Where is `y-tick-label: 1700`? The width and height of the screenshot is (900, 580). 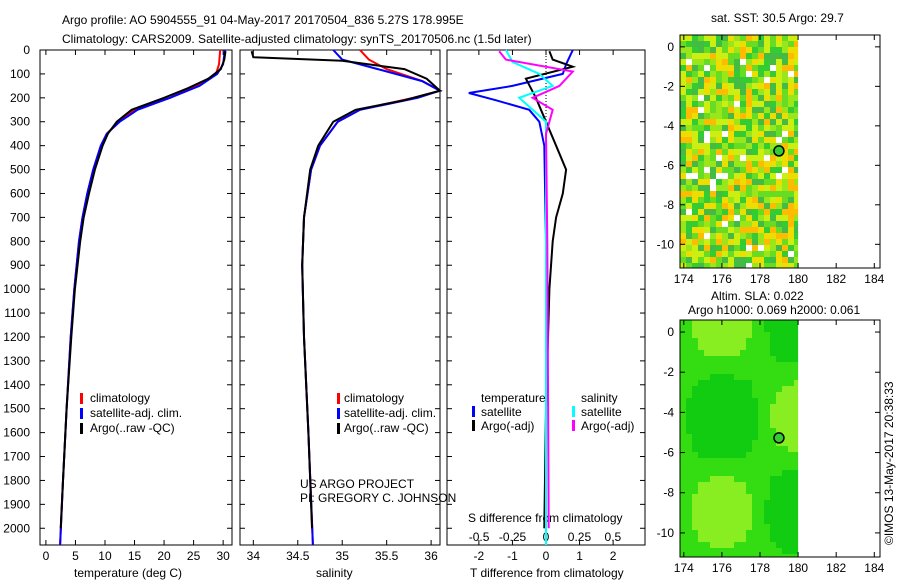
y-tick-label: 1700 is located at coordinates (16, 457).